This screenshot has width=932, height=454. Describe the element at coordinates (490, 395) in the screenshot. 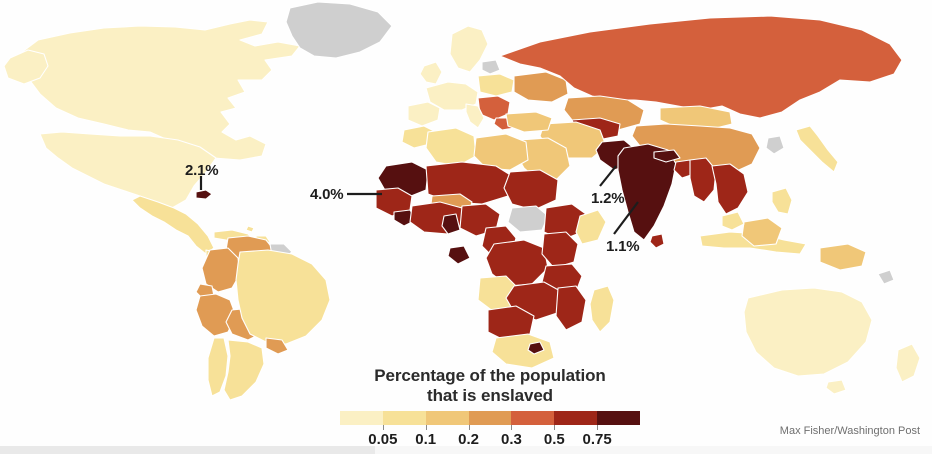

I see `legend-title-line-2: that is enslaved` at that location.